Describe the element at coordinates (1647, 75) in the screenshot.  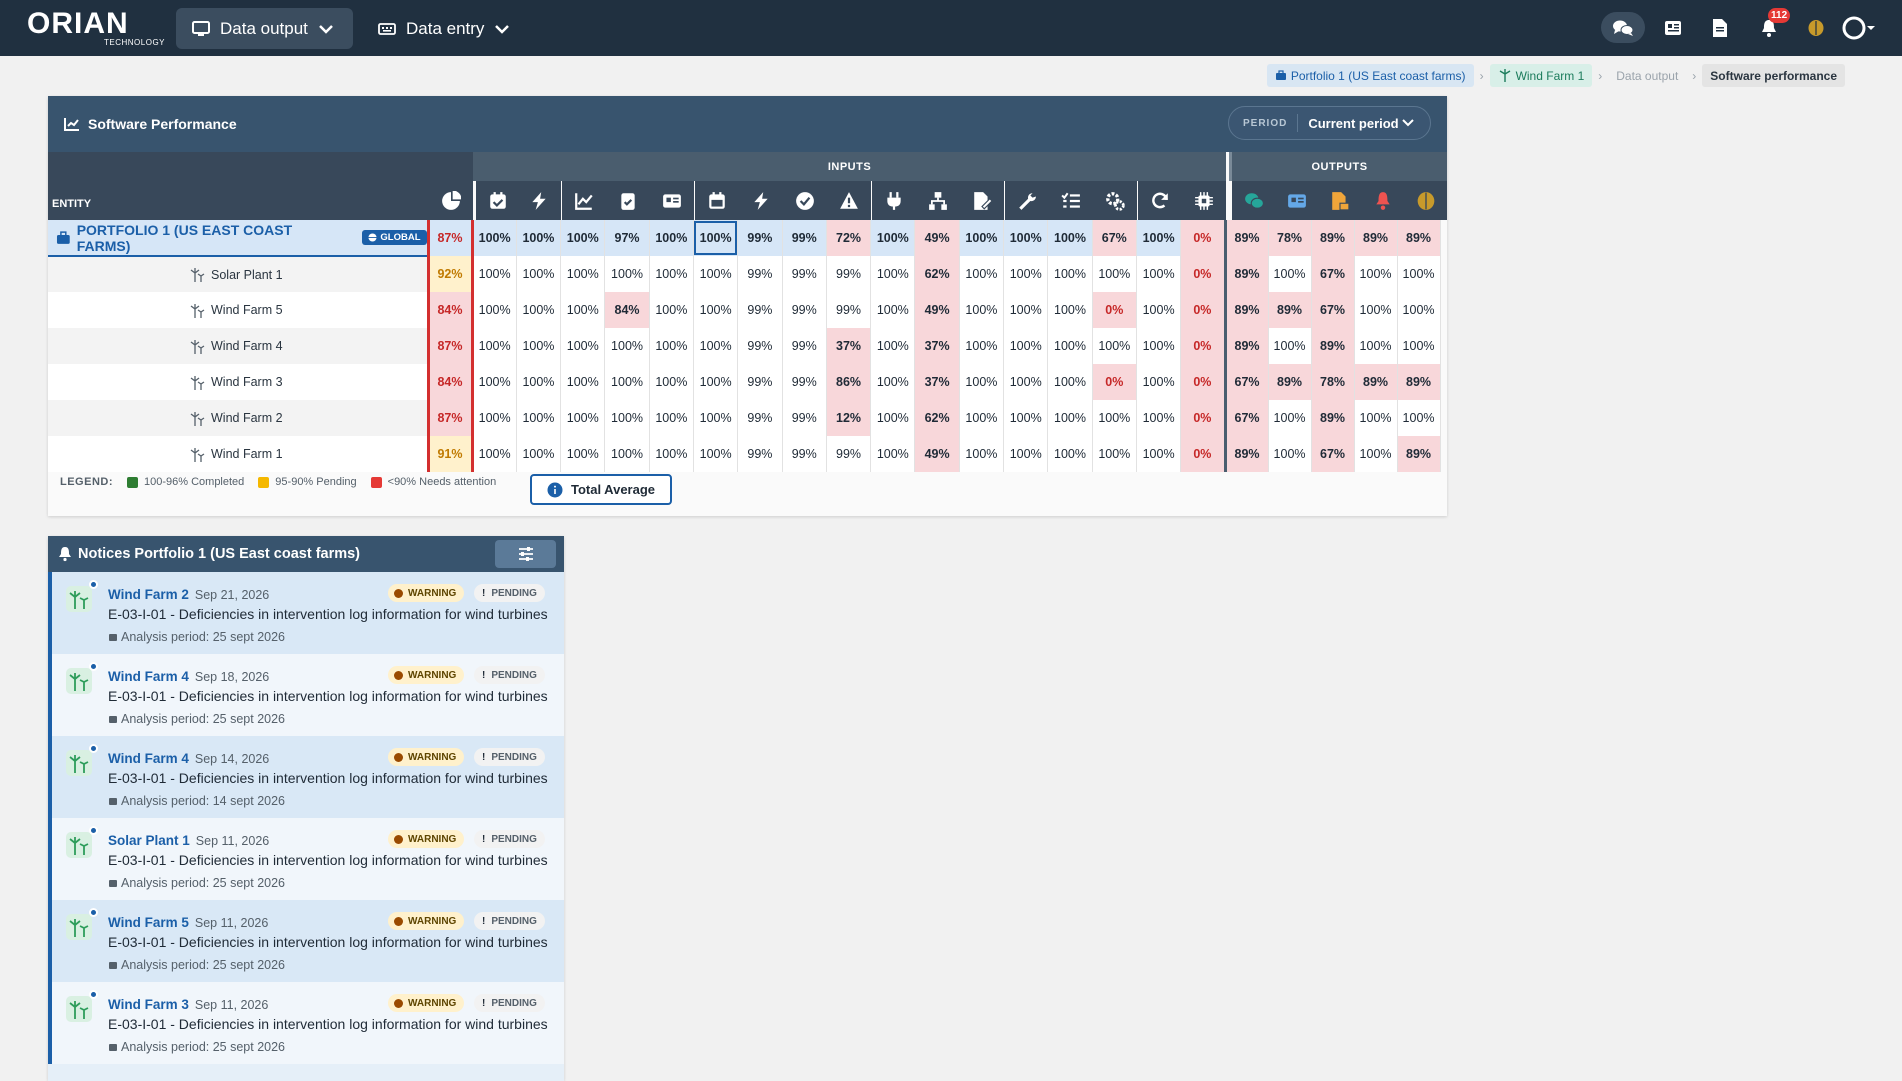
I see `breadcrumb-data-output: Data output` at that location.